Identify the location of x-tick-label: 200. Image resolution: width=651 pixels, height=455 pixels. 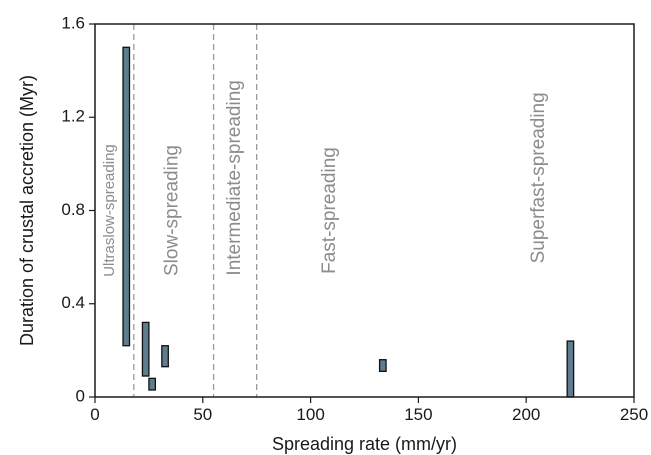
(526, 414).